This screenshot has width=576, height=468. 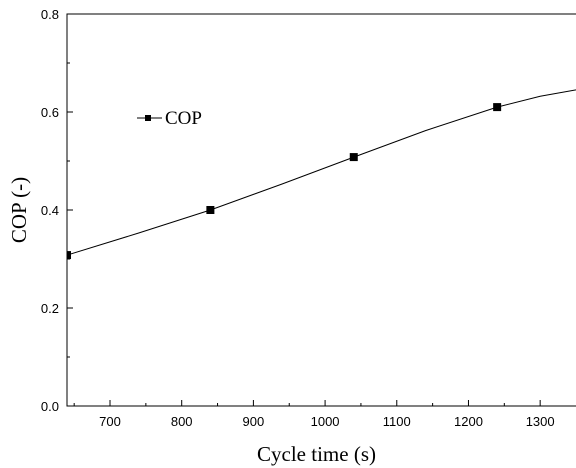 What do you see at coordinates (110, 421) in the screenshot?
I see `x-tick-label: 700` at bounding box center [110, 421].